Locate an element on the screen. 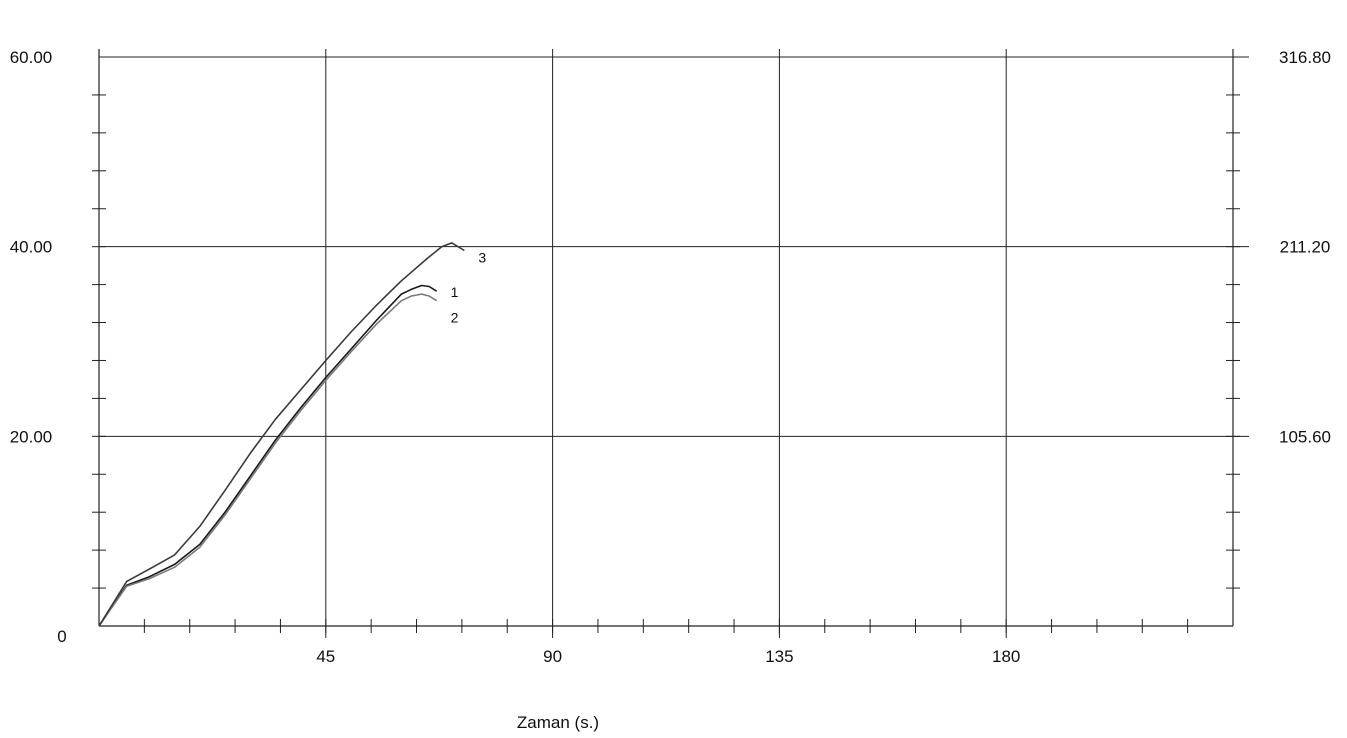 The width and height of the screenshot is (1347, 738). series-label-2: 2 is located at coordinates (455, 318).